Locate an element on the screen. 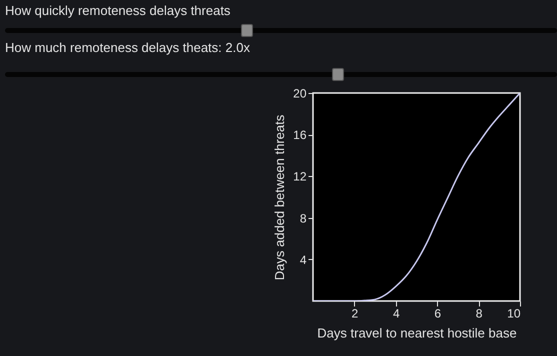 The image size is (557, 356). y-tick-label: 16 is located at coordinates (300, 135).